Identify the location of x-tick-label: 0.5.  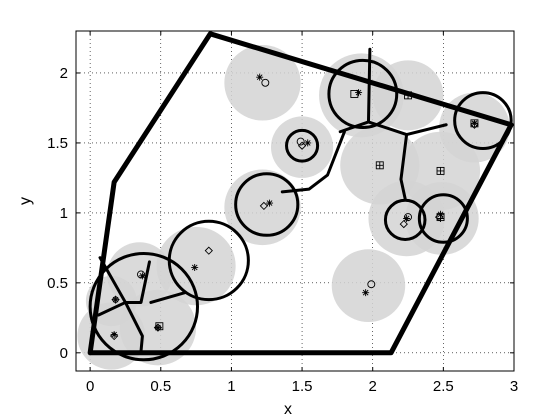
(160, 386).